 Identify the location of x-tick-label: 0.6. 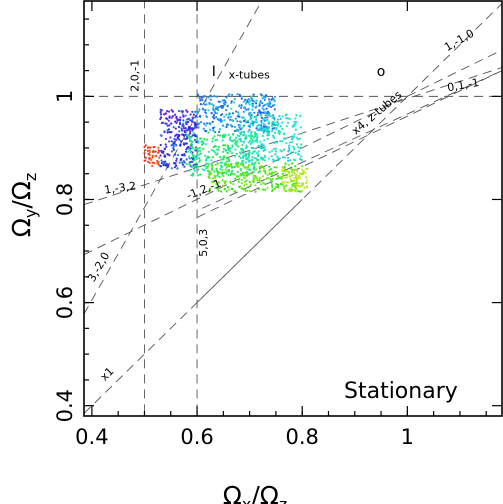
(196, 437).